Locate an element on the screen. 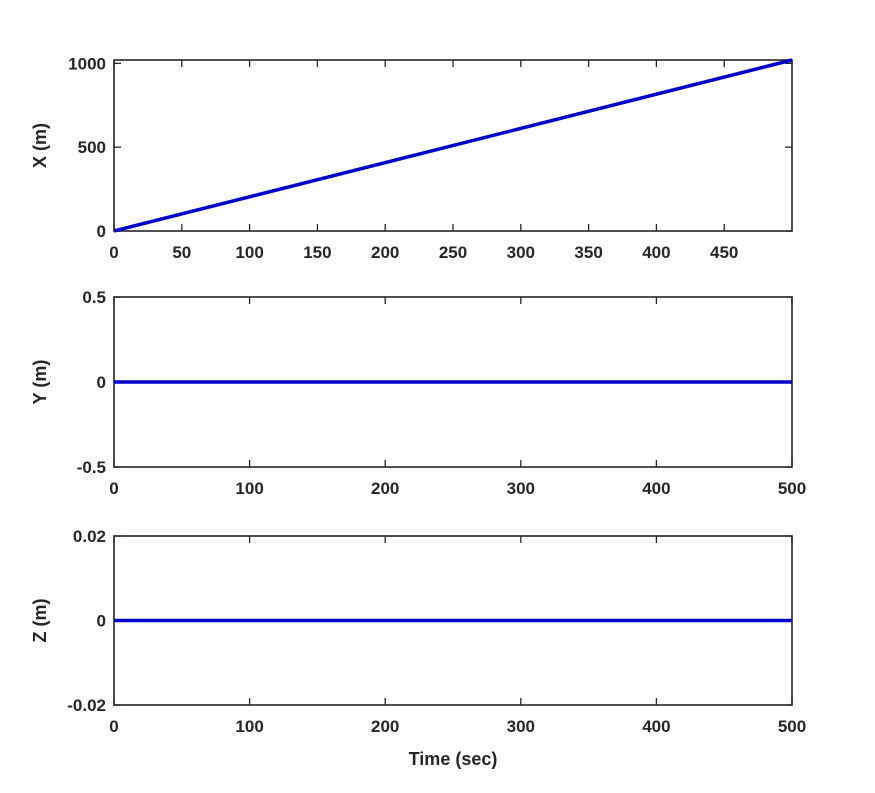 The height and width of the screenshot is (793, 875). x-tick-label: 150 is located at coordinates (317, 252).